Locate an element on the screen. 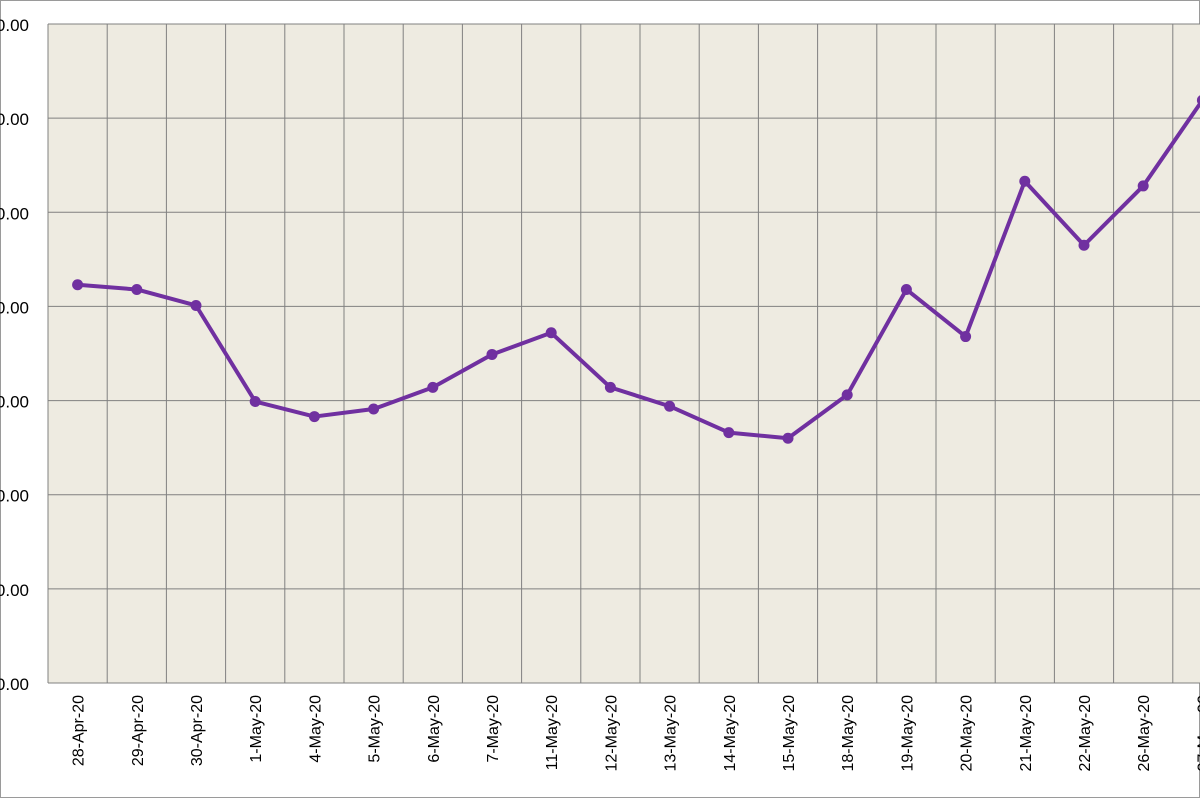 This screenshot has height=800, width=1200. x-tick-label: 19-May-20 is located at coordinates (907, 733).